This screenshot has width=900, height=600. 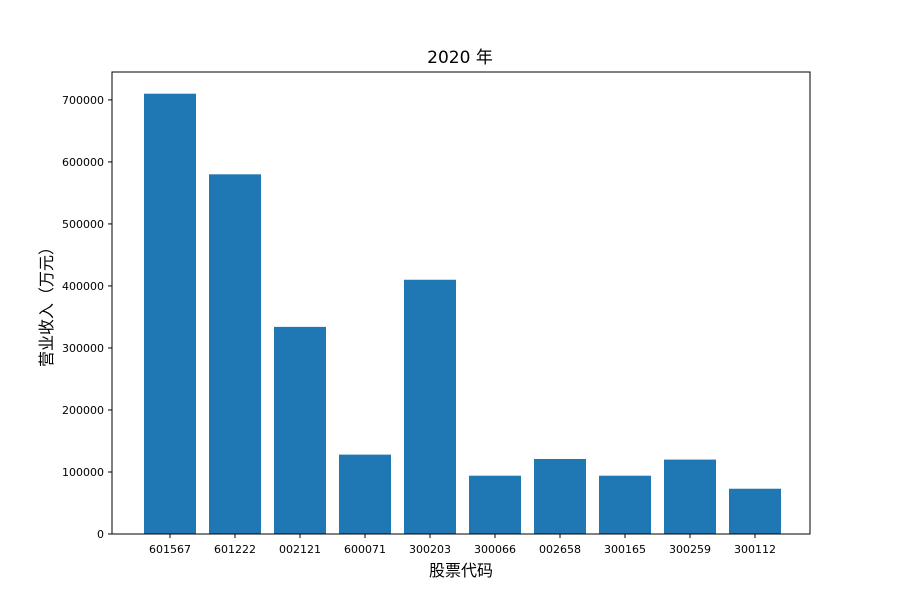 What do you see at coordinates (430, 549) in the screenshot?
I see `x-tick-label: 300203` at bounding box center [430, 549].